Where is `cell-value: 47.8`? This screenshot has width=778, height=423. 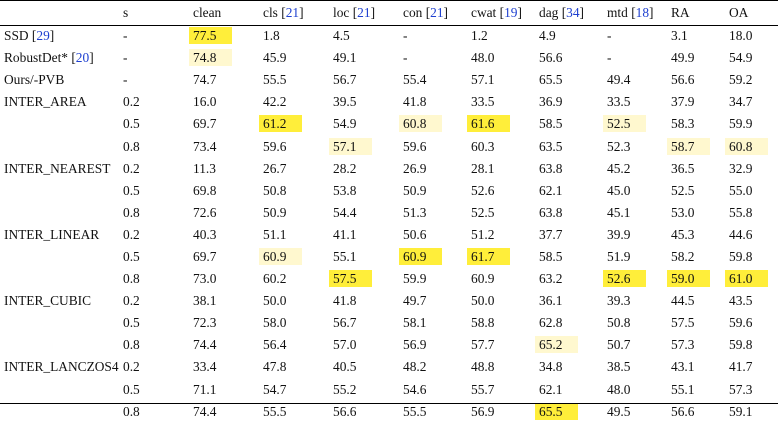
cell-value: 47.8 is located at coordinates (275, 367).